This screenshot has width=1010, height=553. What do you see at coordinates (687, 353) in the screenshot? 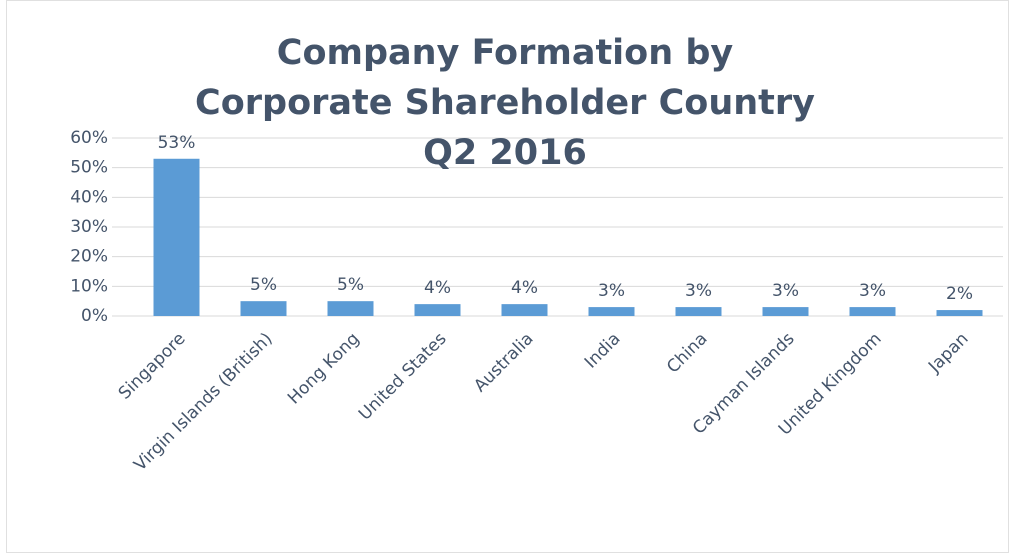
I see `x-tick-label: China` at bounding box center [687, 353].